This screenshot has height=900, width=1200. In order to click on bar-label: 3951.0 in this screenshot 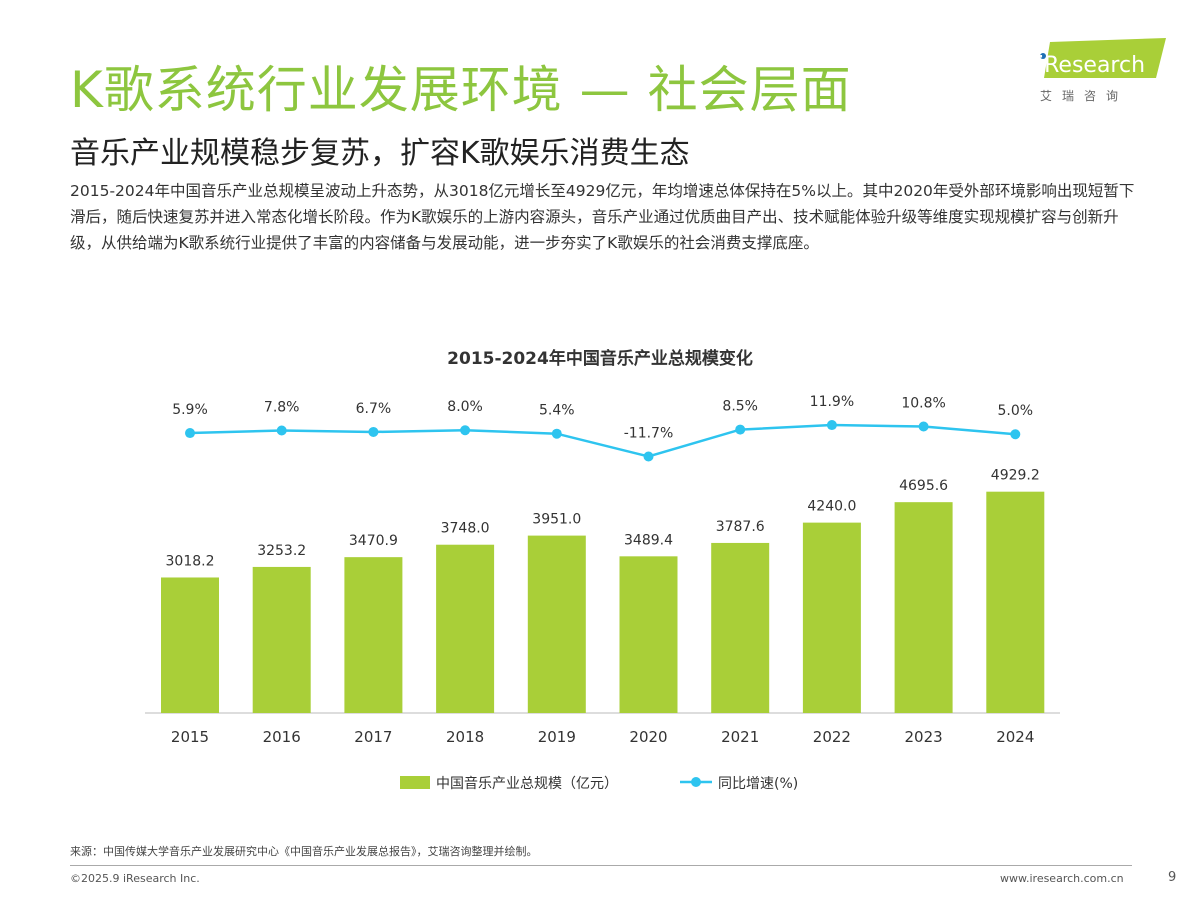, I will do `click(556, 520)`.